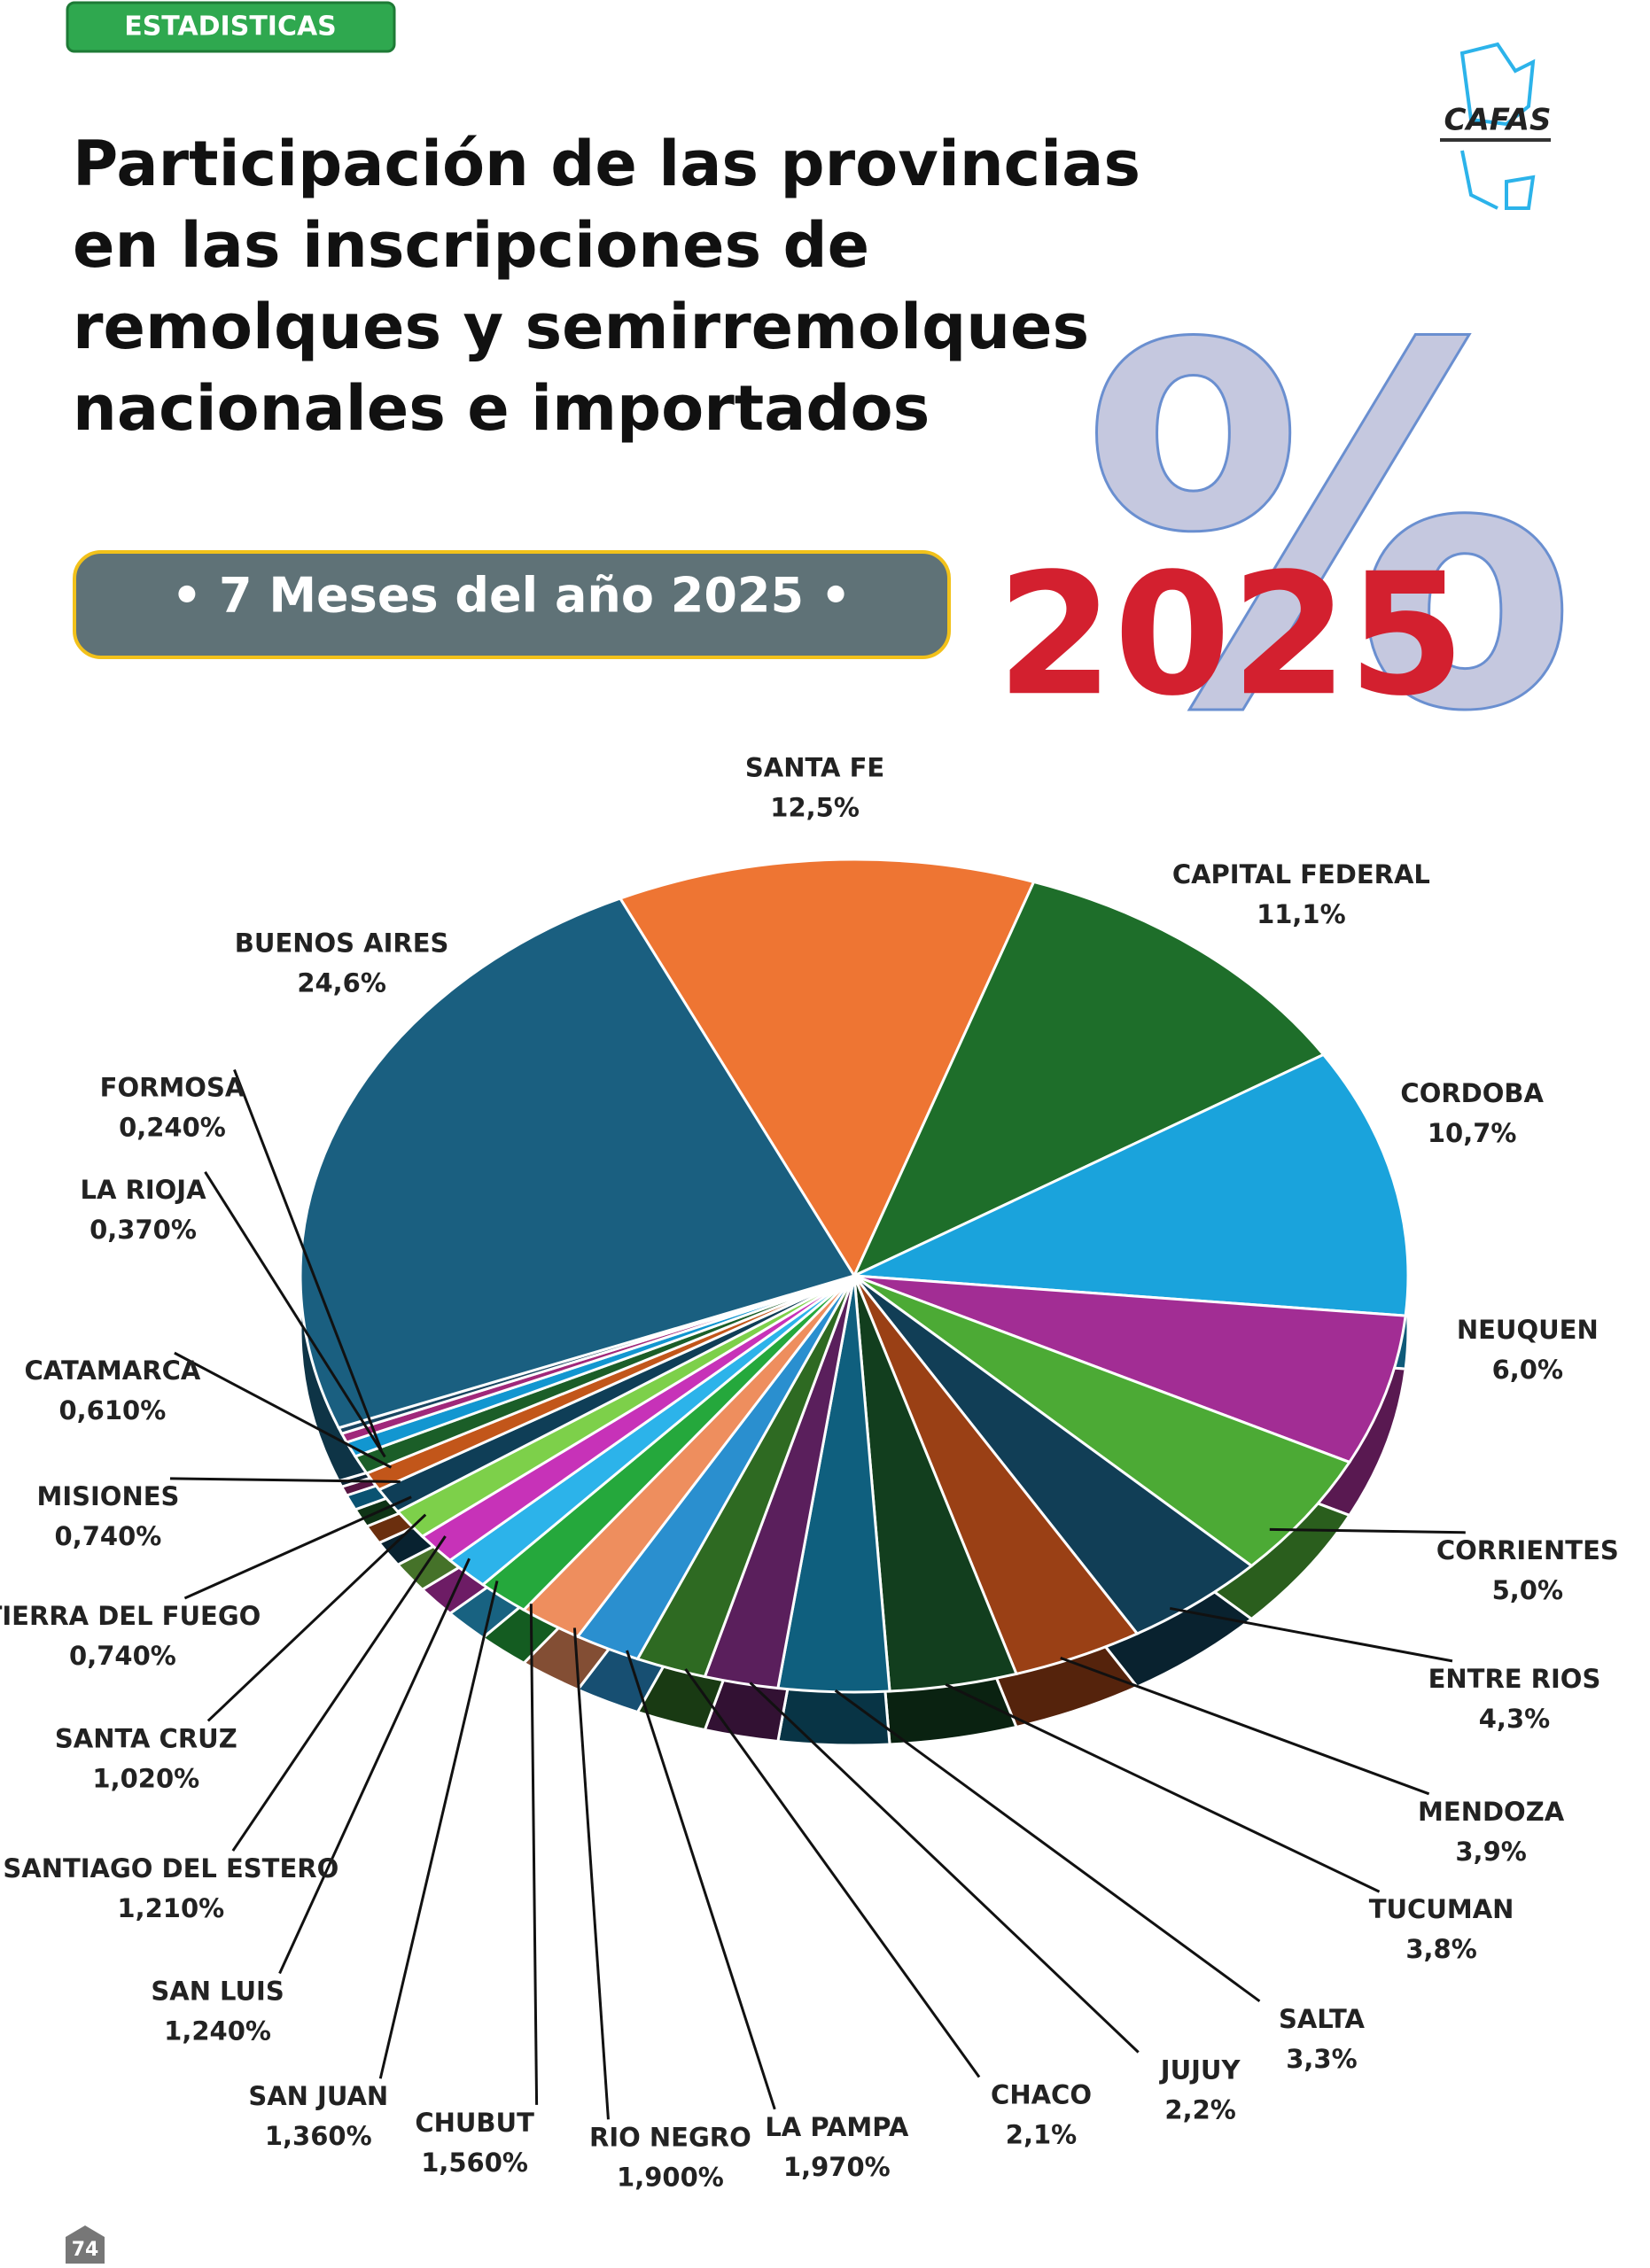 The image size is (1650, 2268). What do you see at coordinates (474, 2163) in the screenshot?
I see `value-label: 1,560%` at bounding box center [474, 2163].